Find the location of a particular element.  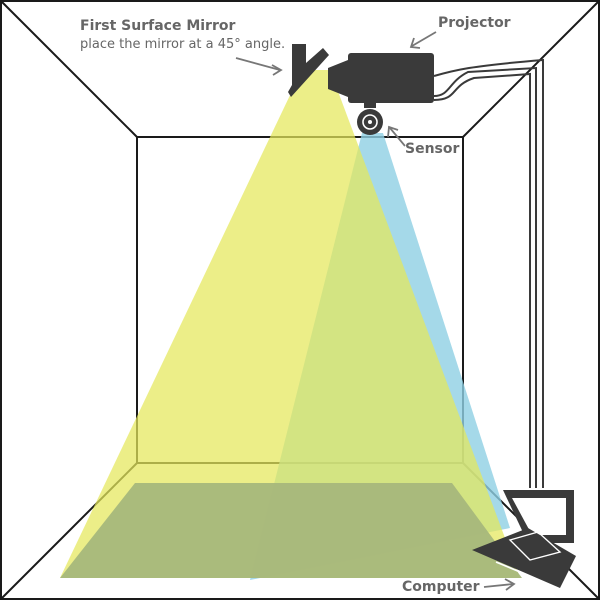

projector-label: Projector is located at coordinates (474, 23).